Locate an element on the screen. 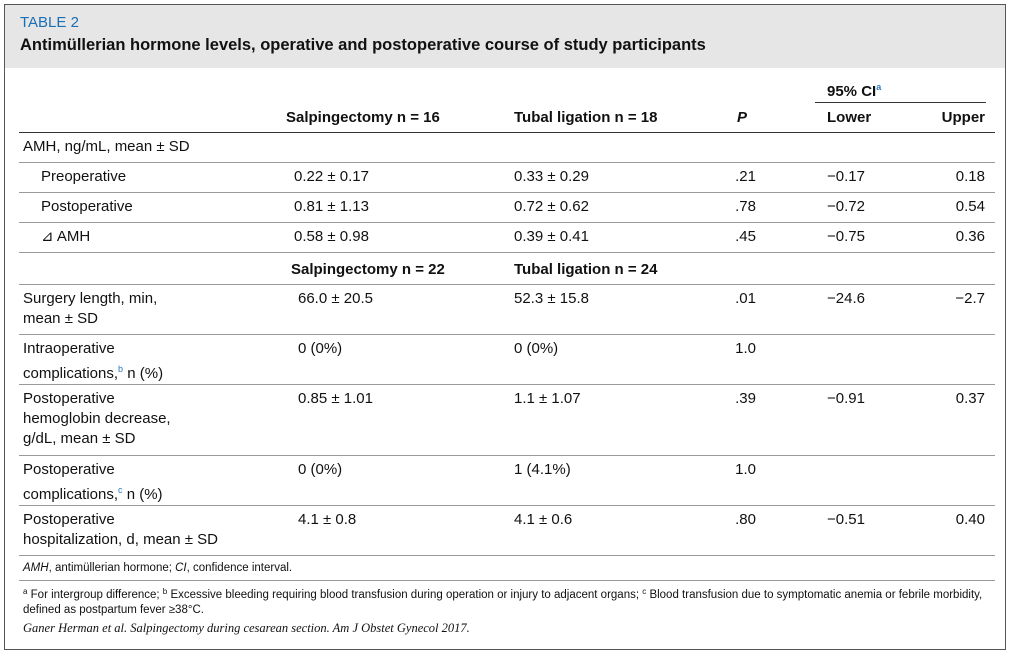  label-line: hemoglobin decrease, is located at coordinates (97, 418).